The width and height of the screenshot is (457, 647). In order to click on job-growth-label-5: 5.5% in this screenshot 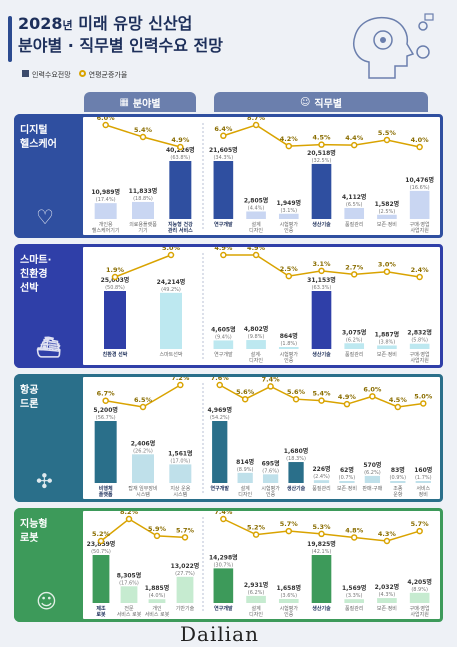, I will do `click(387, 133)`.